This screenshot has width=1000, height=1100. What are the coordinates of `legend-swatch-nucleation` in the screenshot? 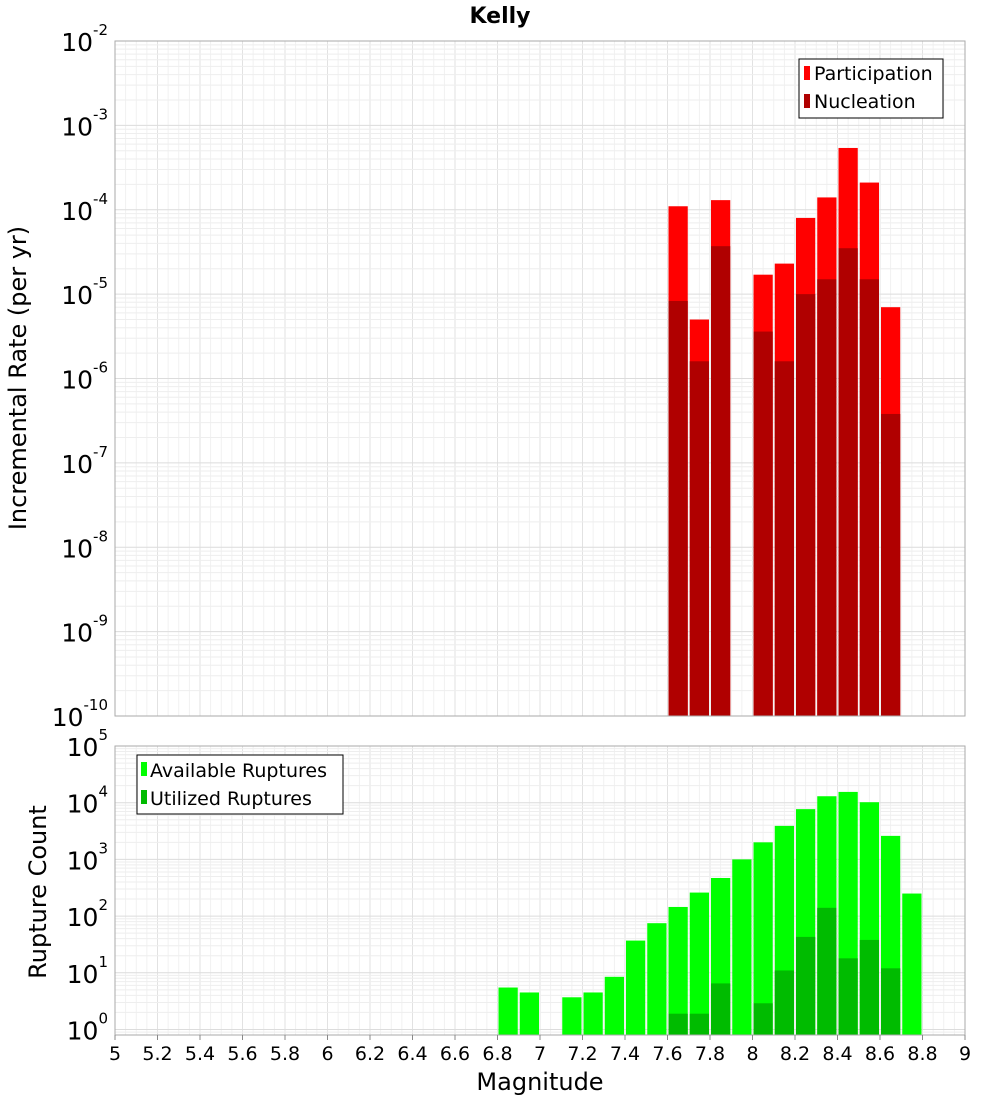 It's located at (807, 101).